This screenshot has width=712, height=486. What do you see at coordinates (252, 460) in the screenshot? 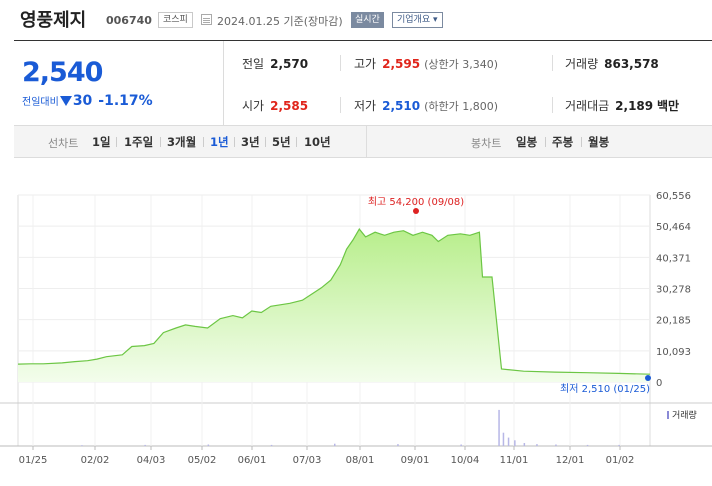
I see `x-tick-label: 06/01` at bounding box center [252, 460].